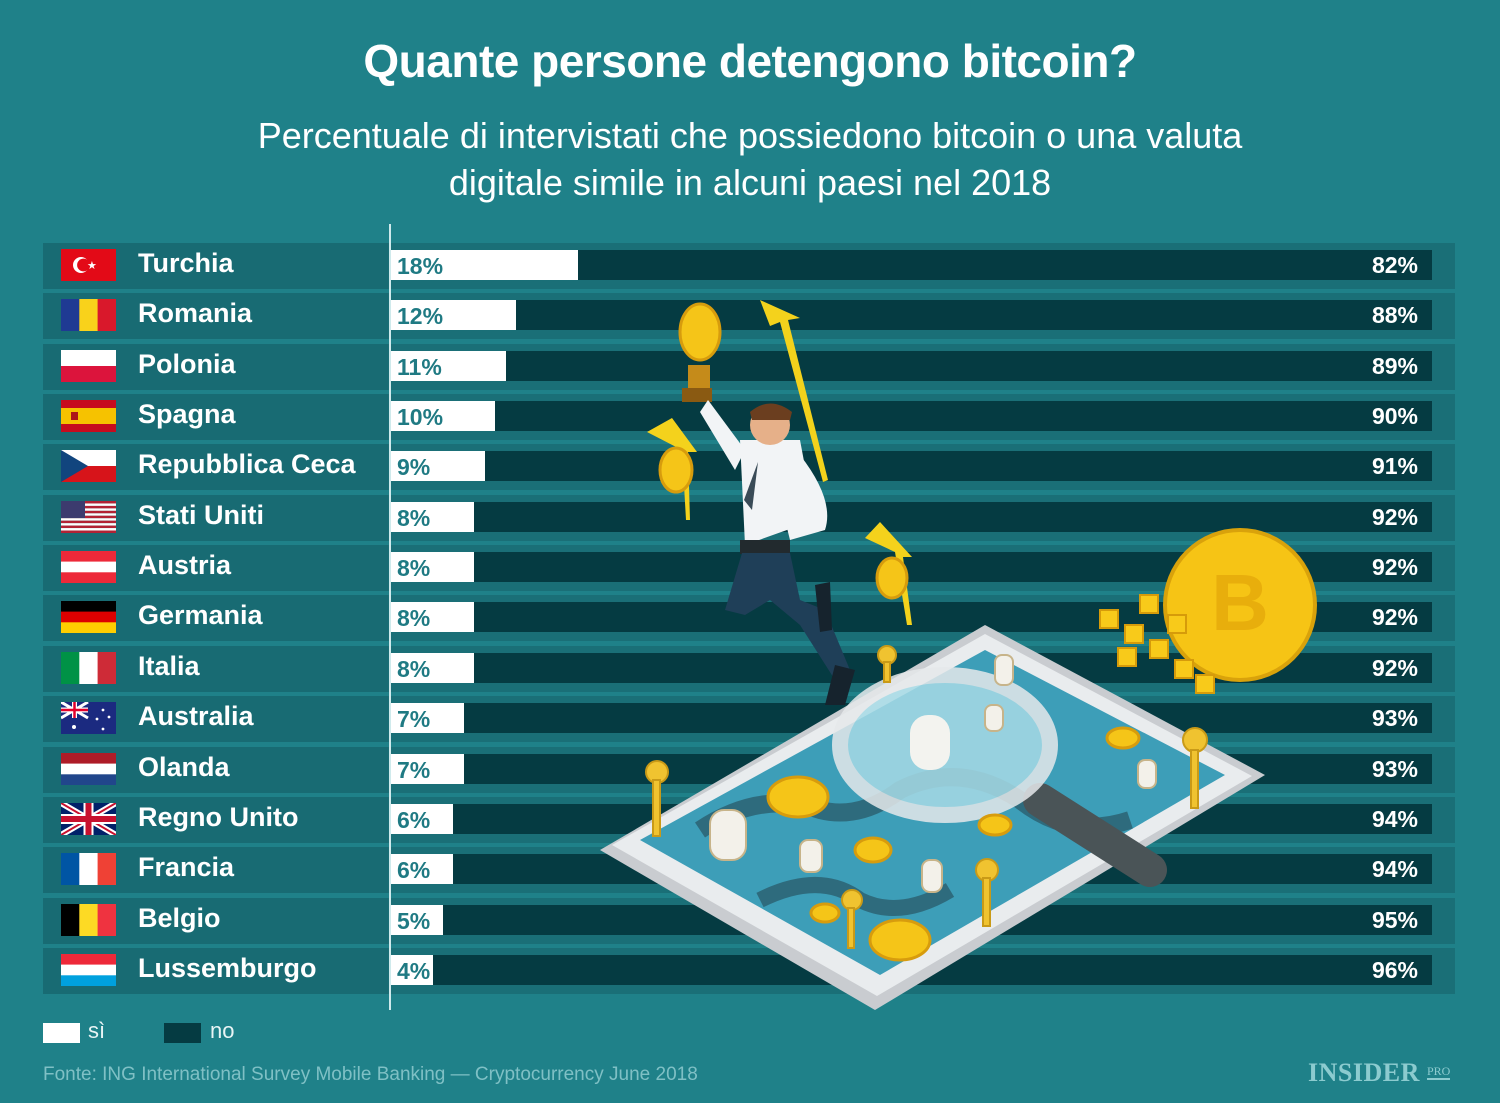 The height and width of the screenshot is (1103, 1500). What do you see at coordinates (196, 716) in the screenshot?
I see `country-label: Australia` at bounding box center [196, 716].